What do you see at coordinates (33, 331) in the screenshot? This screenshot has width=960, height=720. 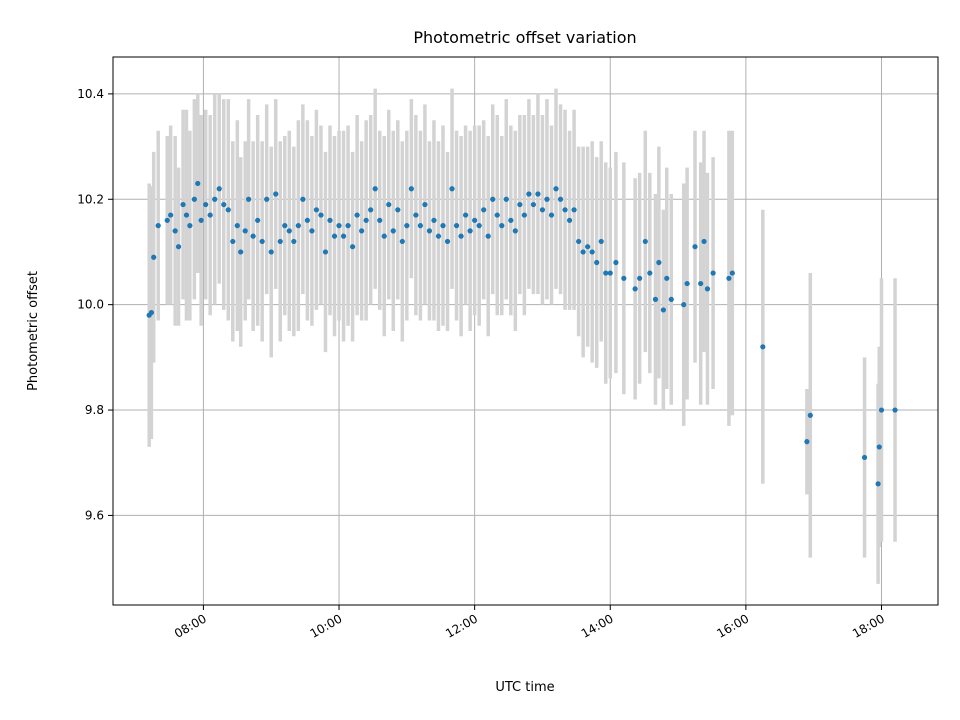 I see `y-axis-label: Photometric offset` at bounding box center [33, 331].